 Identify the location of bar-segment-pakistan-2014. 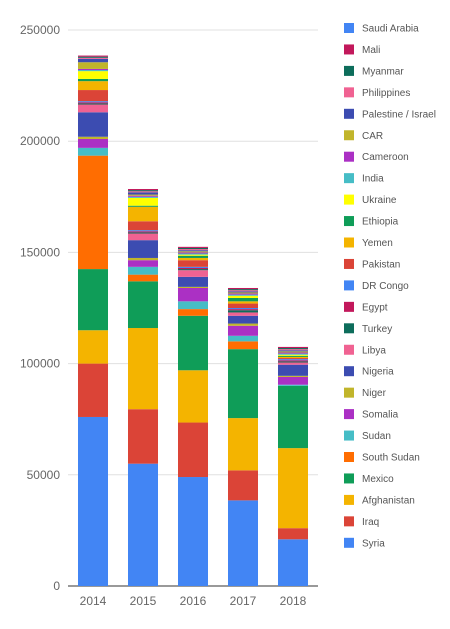
(93, 96).